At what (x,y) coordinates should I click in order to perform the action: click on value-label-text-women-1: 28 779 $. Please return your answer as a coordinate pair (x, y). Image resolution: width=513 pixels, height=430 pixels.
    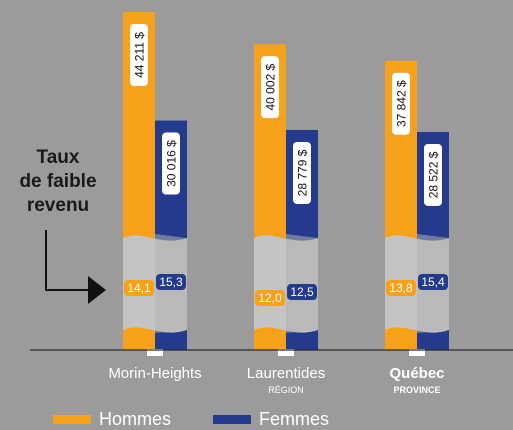
    Looking at the image, I should click on (303, 172).